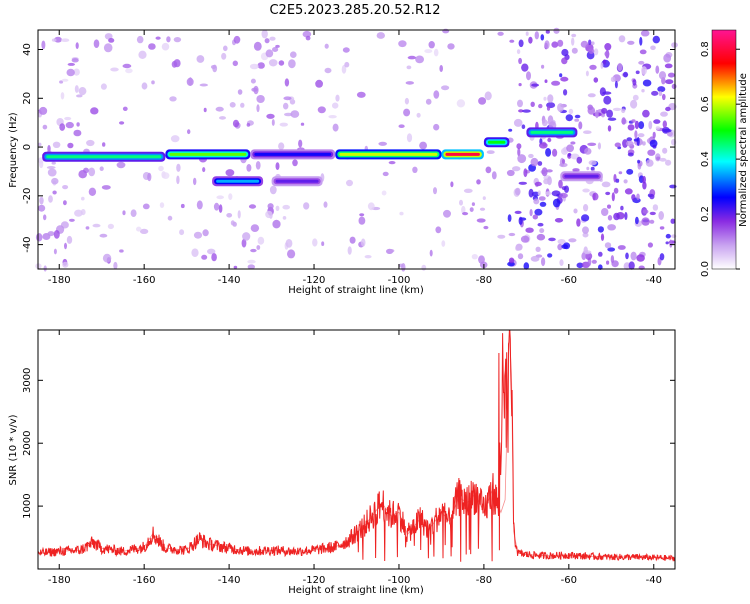 The image size is (750, 604). I want to click on heatmap-x-tick-label: -40, so click(654, 280).